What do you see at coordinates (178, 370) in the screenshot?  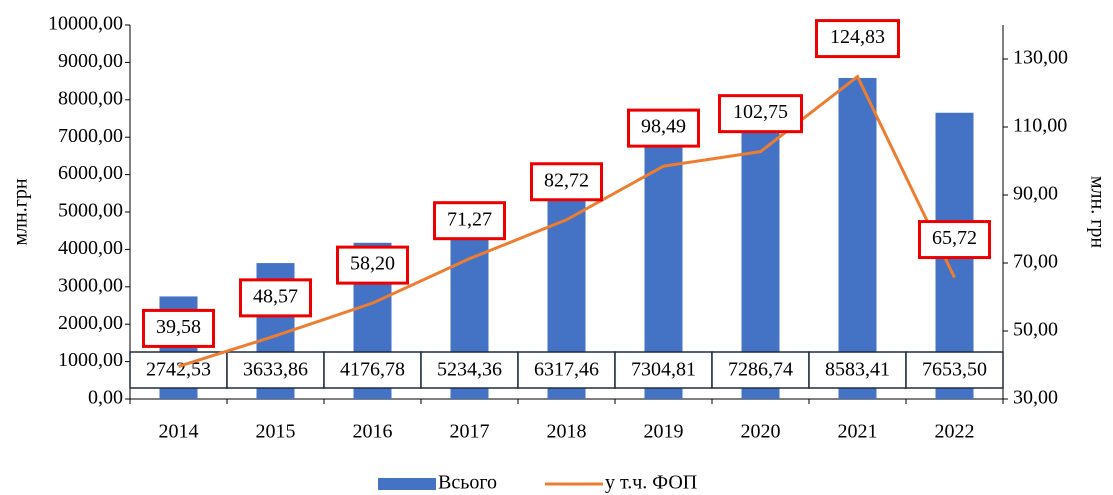 I see `bar-value-label: 2742,53` at bounding box center [178, 370].